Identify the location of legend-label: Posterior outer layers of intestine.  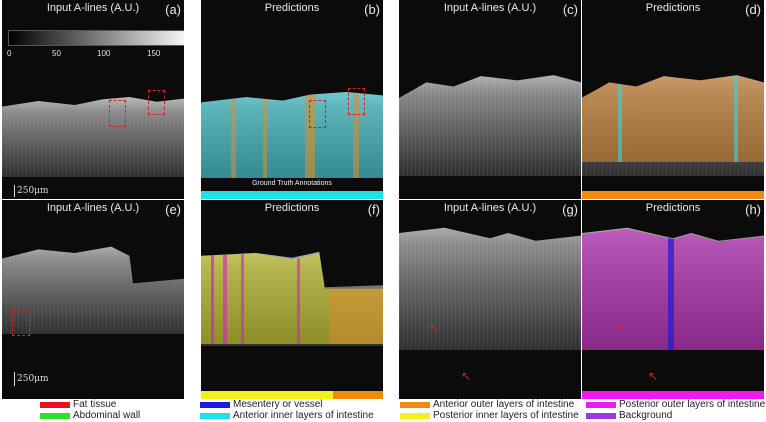
(692, 404).